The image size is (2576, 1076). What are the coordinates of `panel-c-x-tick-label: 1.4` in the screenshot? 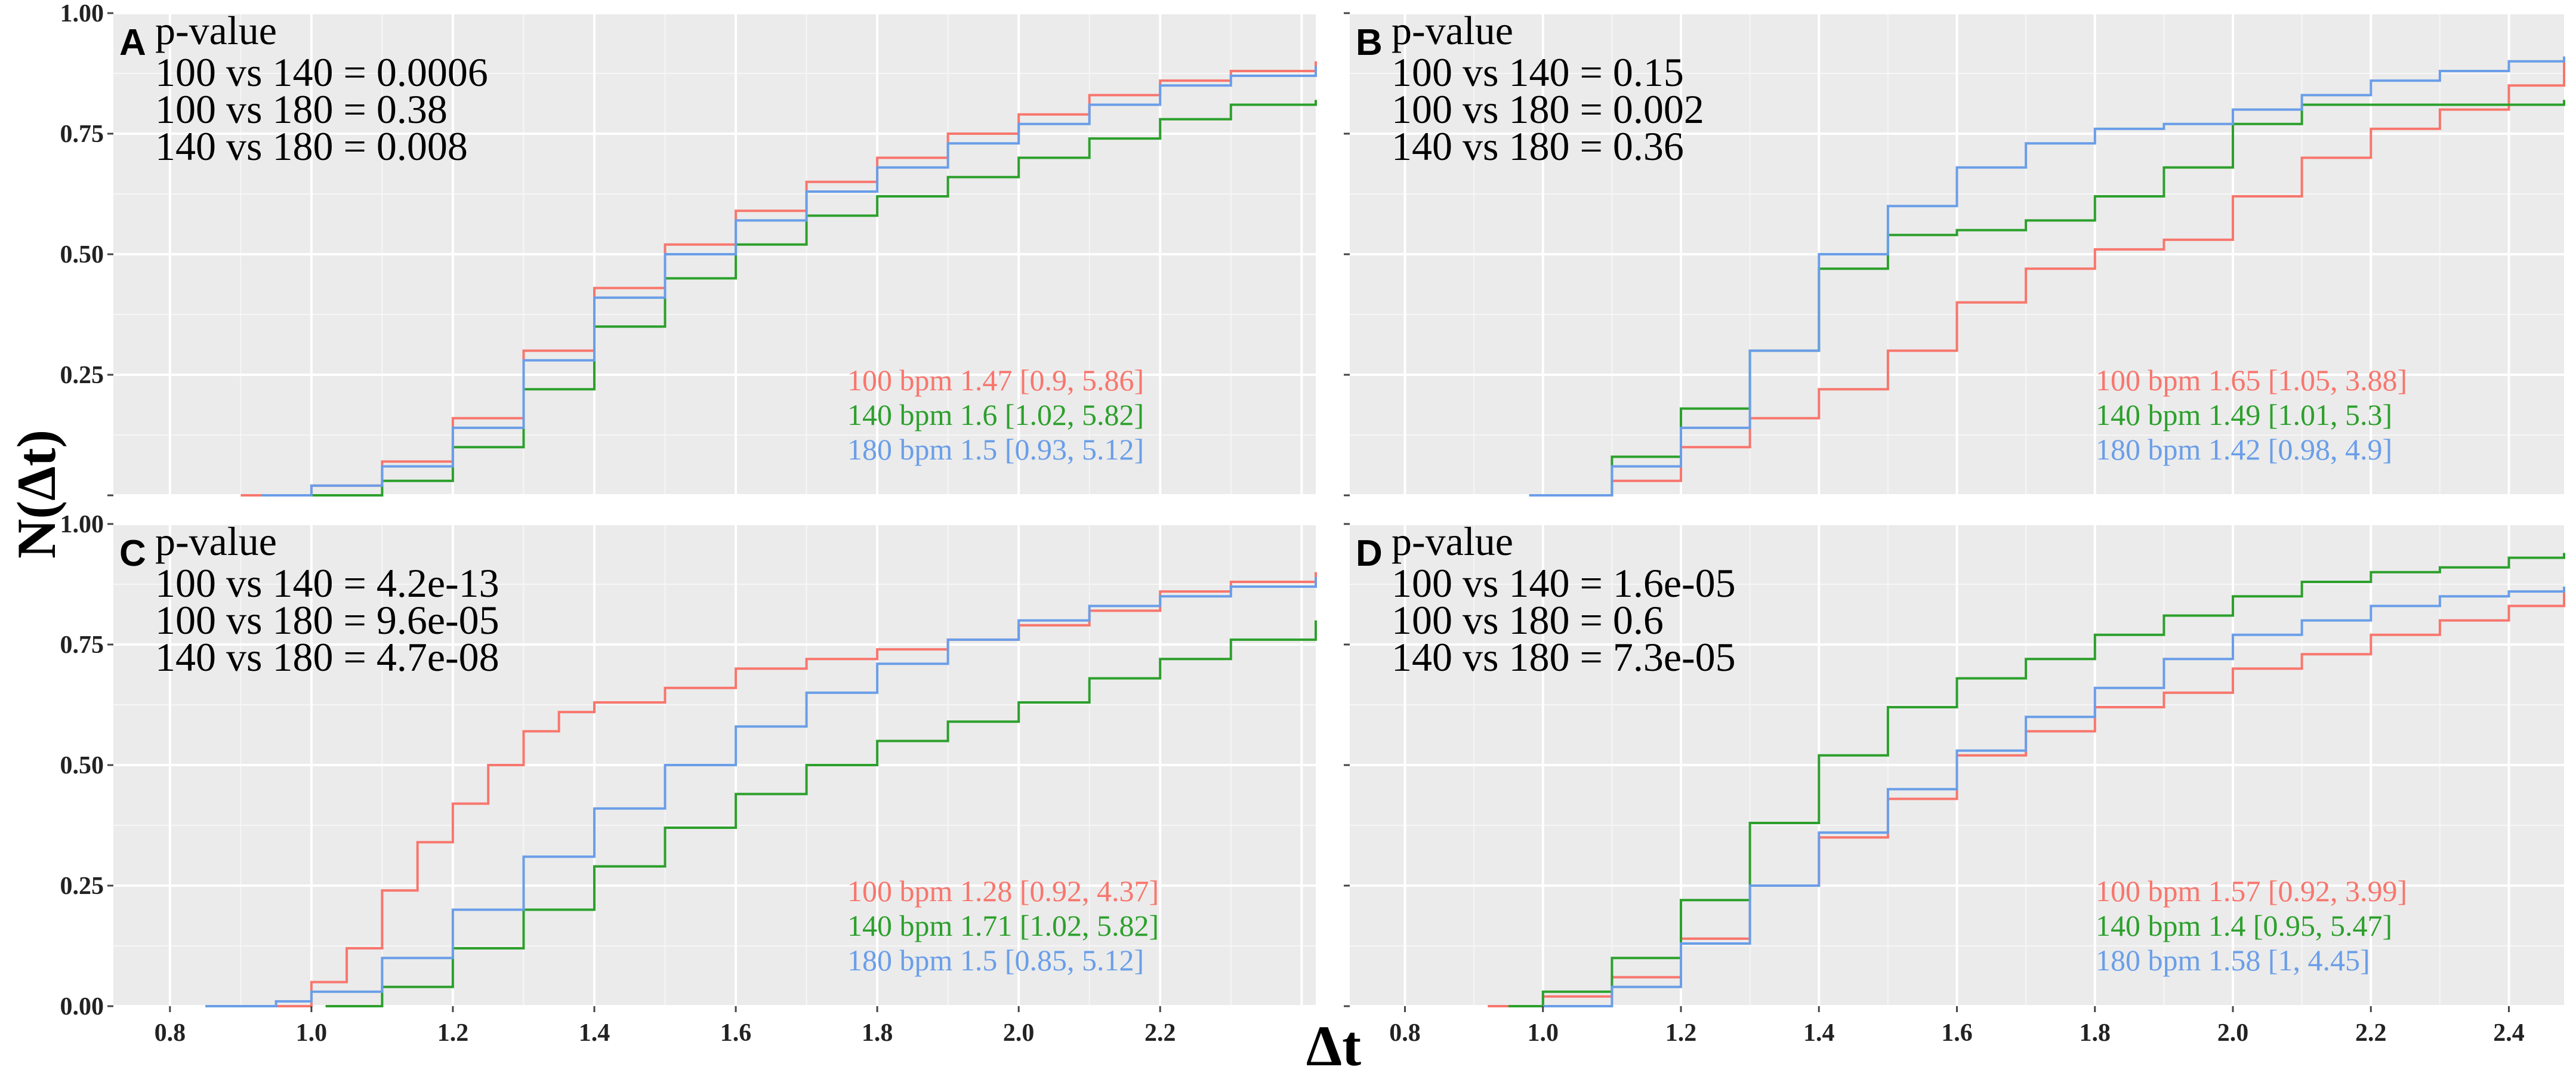 It's located at (594, 1033).